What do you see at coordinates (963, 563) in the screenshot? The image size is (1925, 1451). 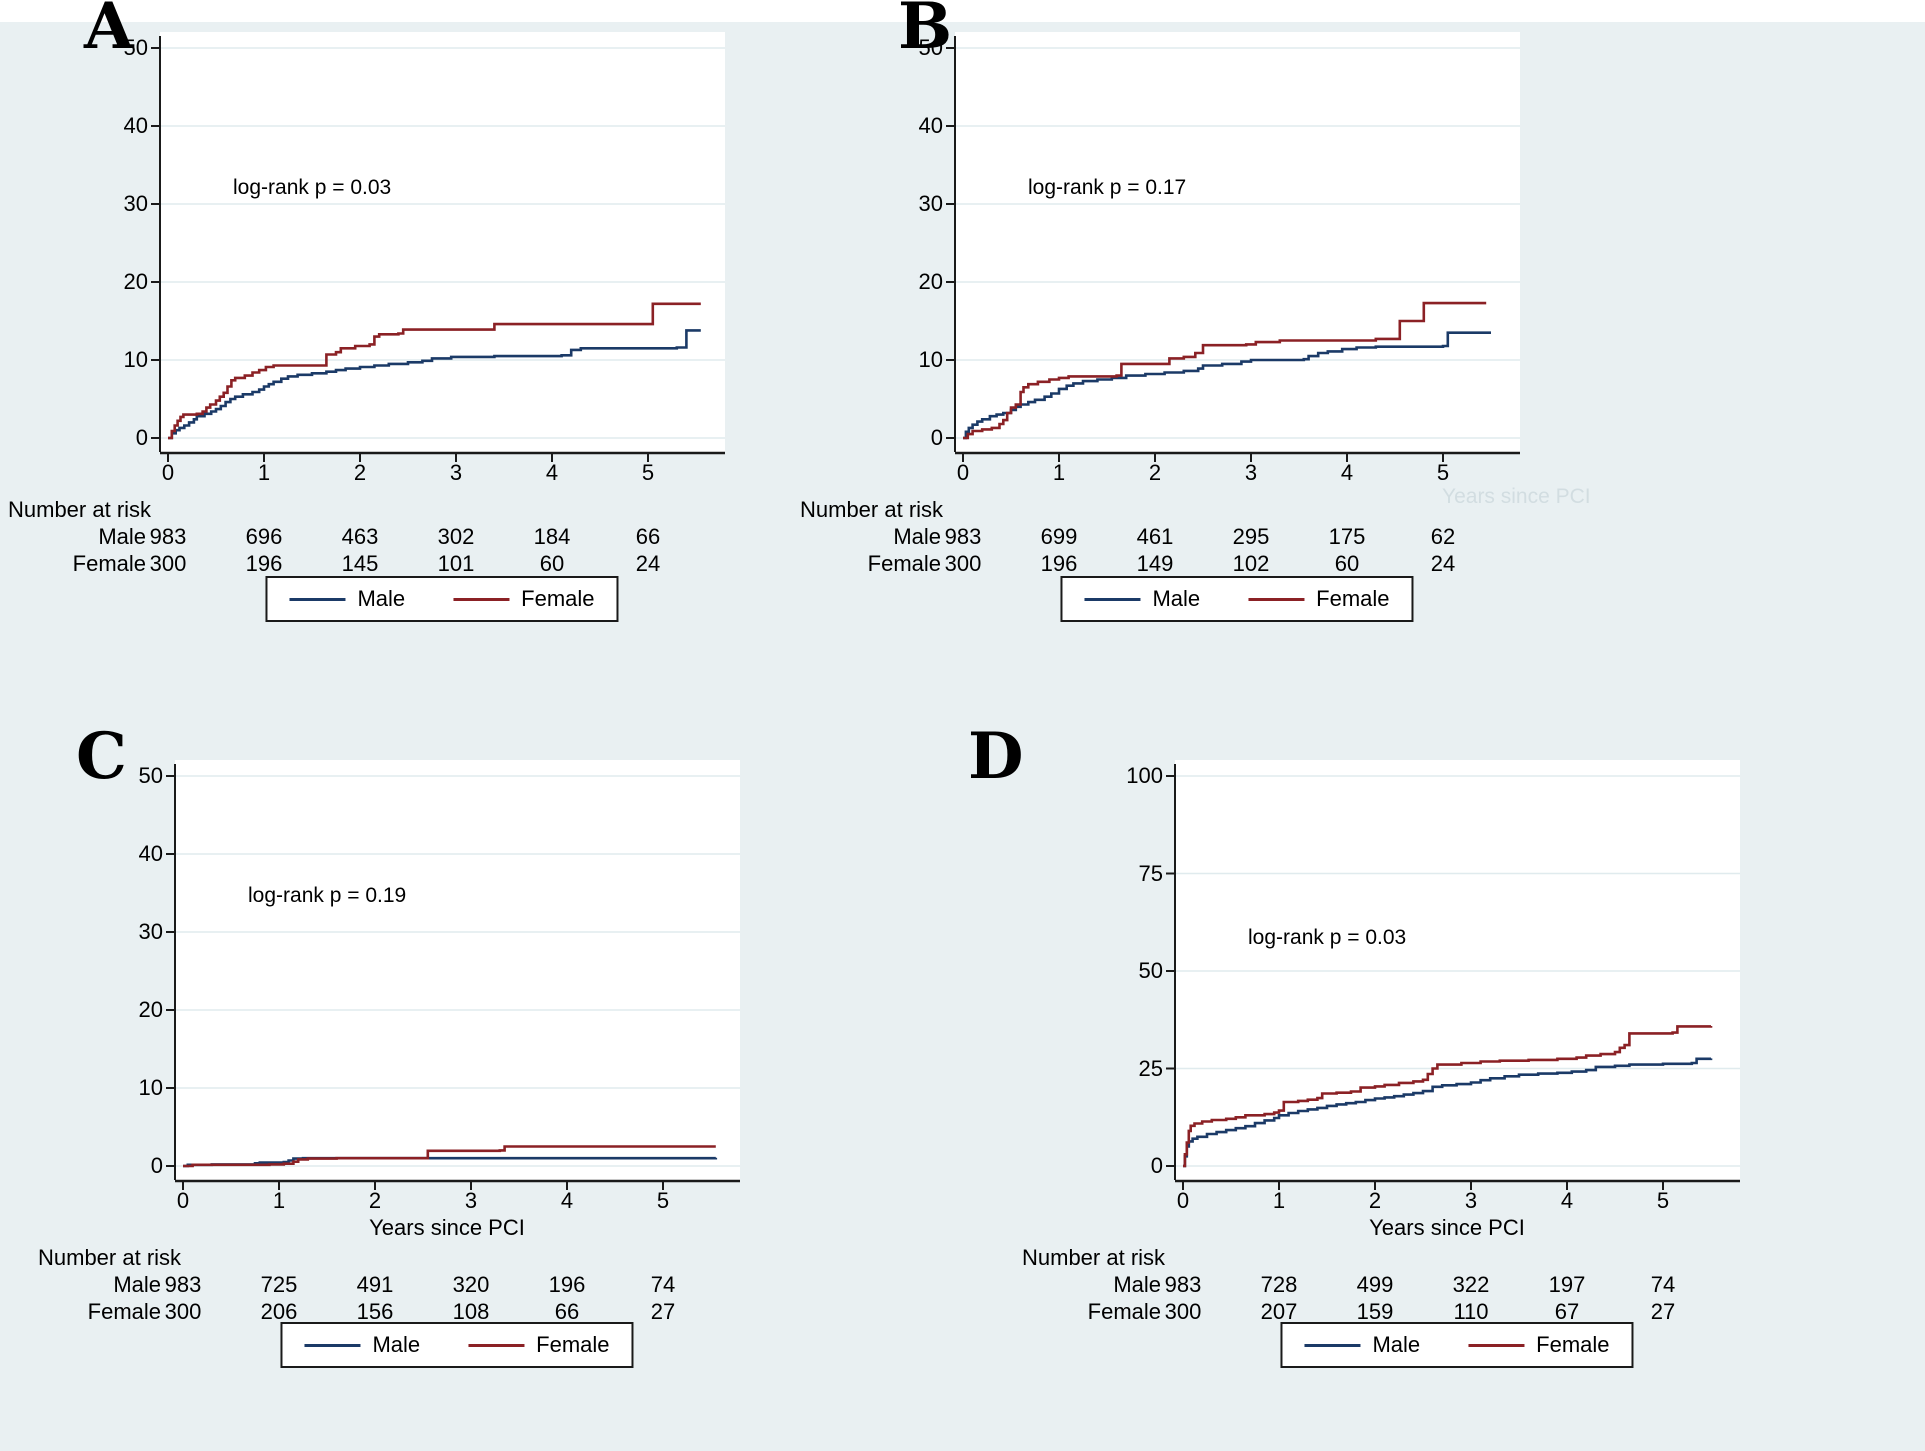 I see `panel-b-risk-female-value: 300` at bounding box center [963, 563].